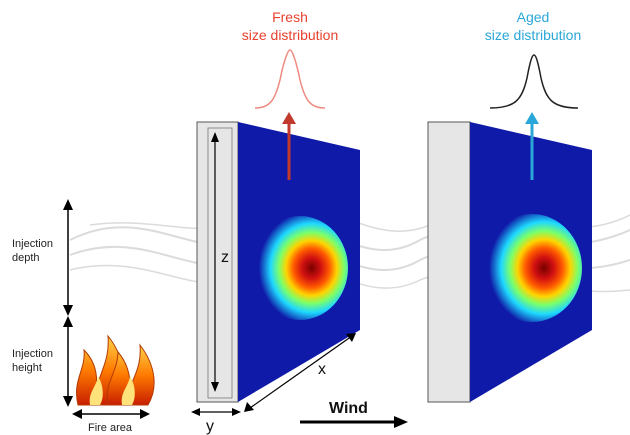  Describe the element at coordinates (111, 414) in the screenshot. I see `fire-area-arrow` at that location.